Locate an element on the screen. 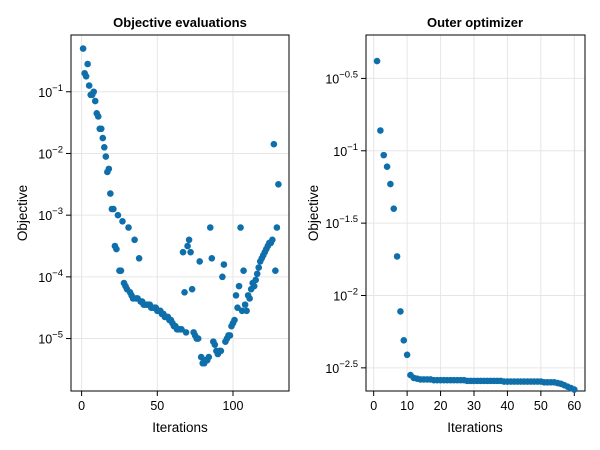  y-tick-label: 10⁻³ is located at coordinates (50, 214).